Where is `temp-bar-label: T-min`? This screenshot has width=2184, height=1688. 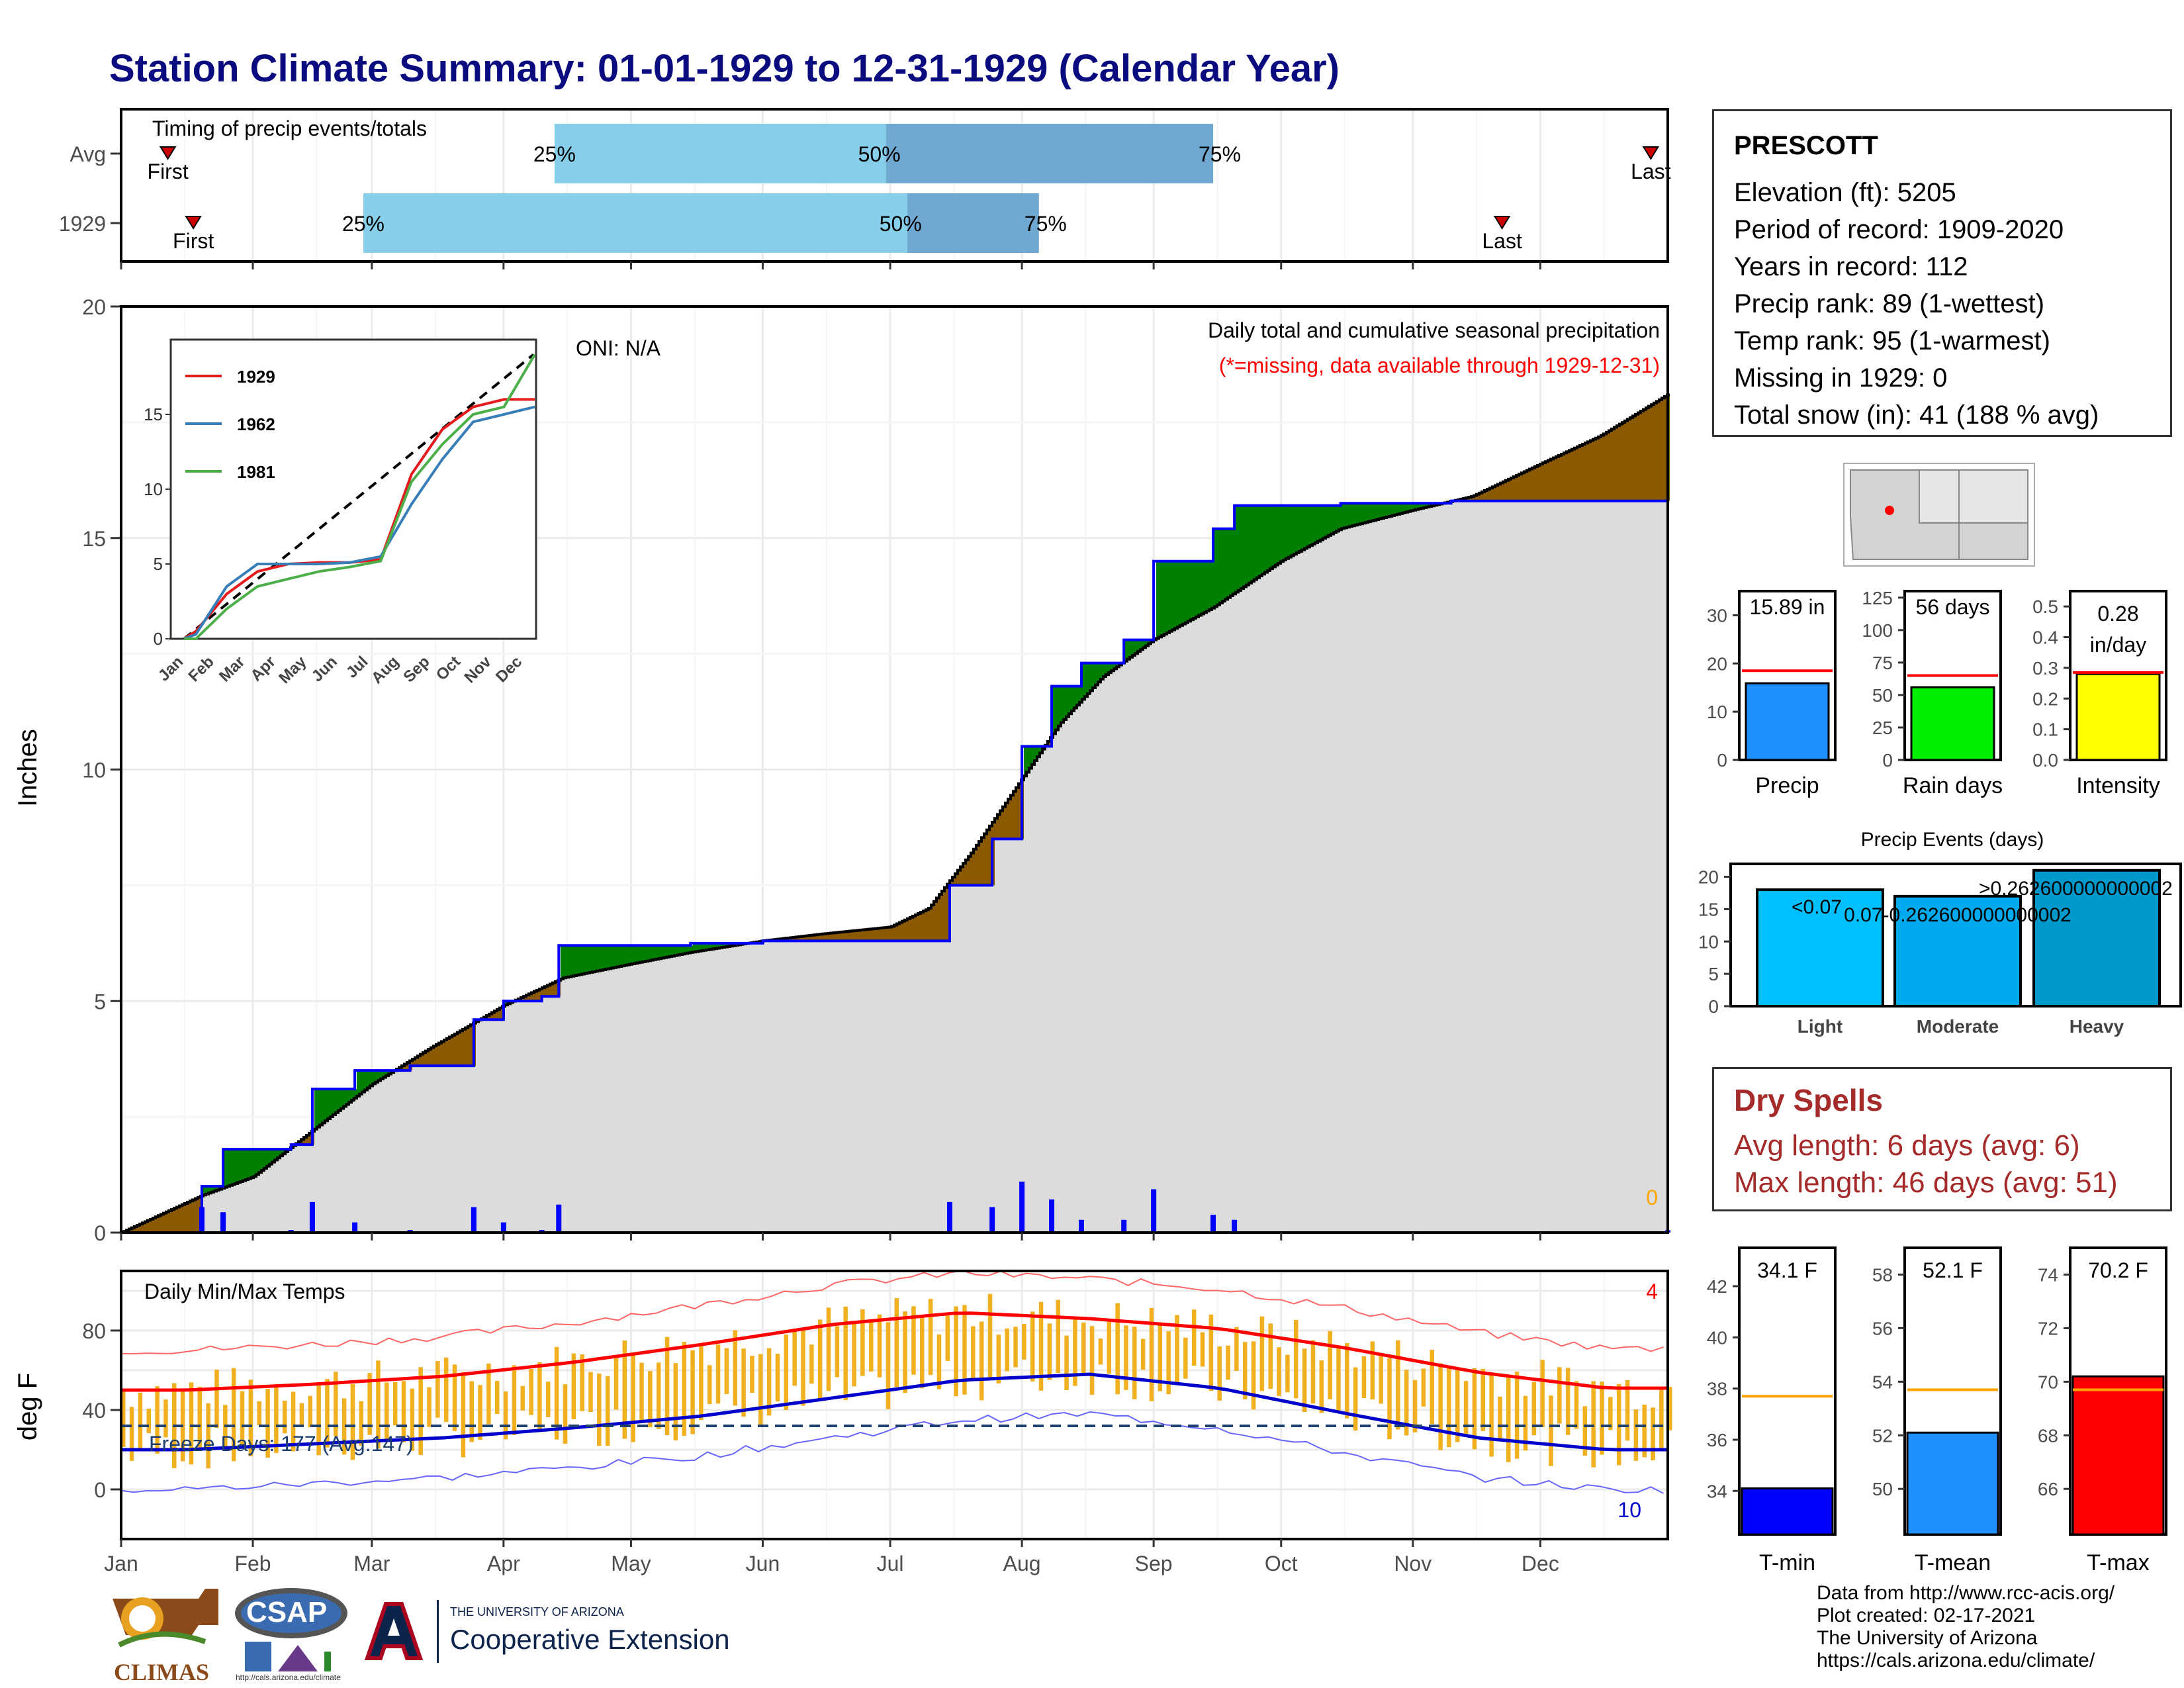 temp-bar-label: T-min is located at coordinates (1787, 1562).